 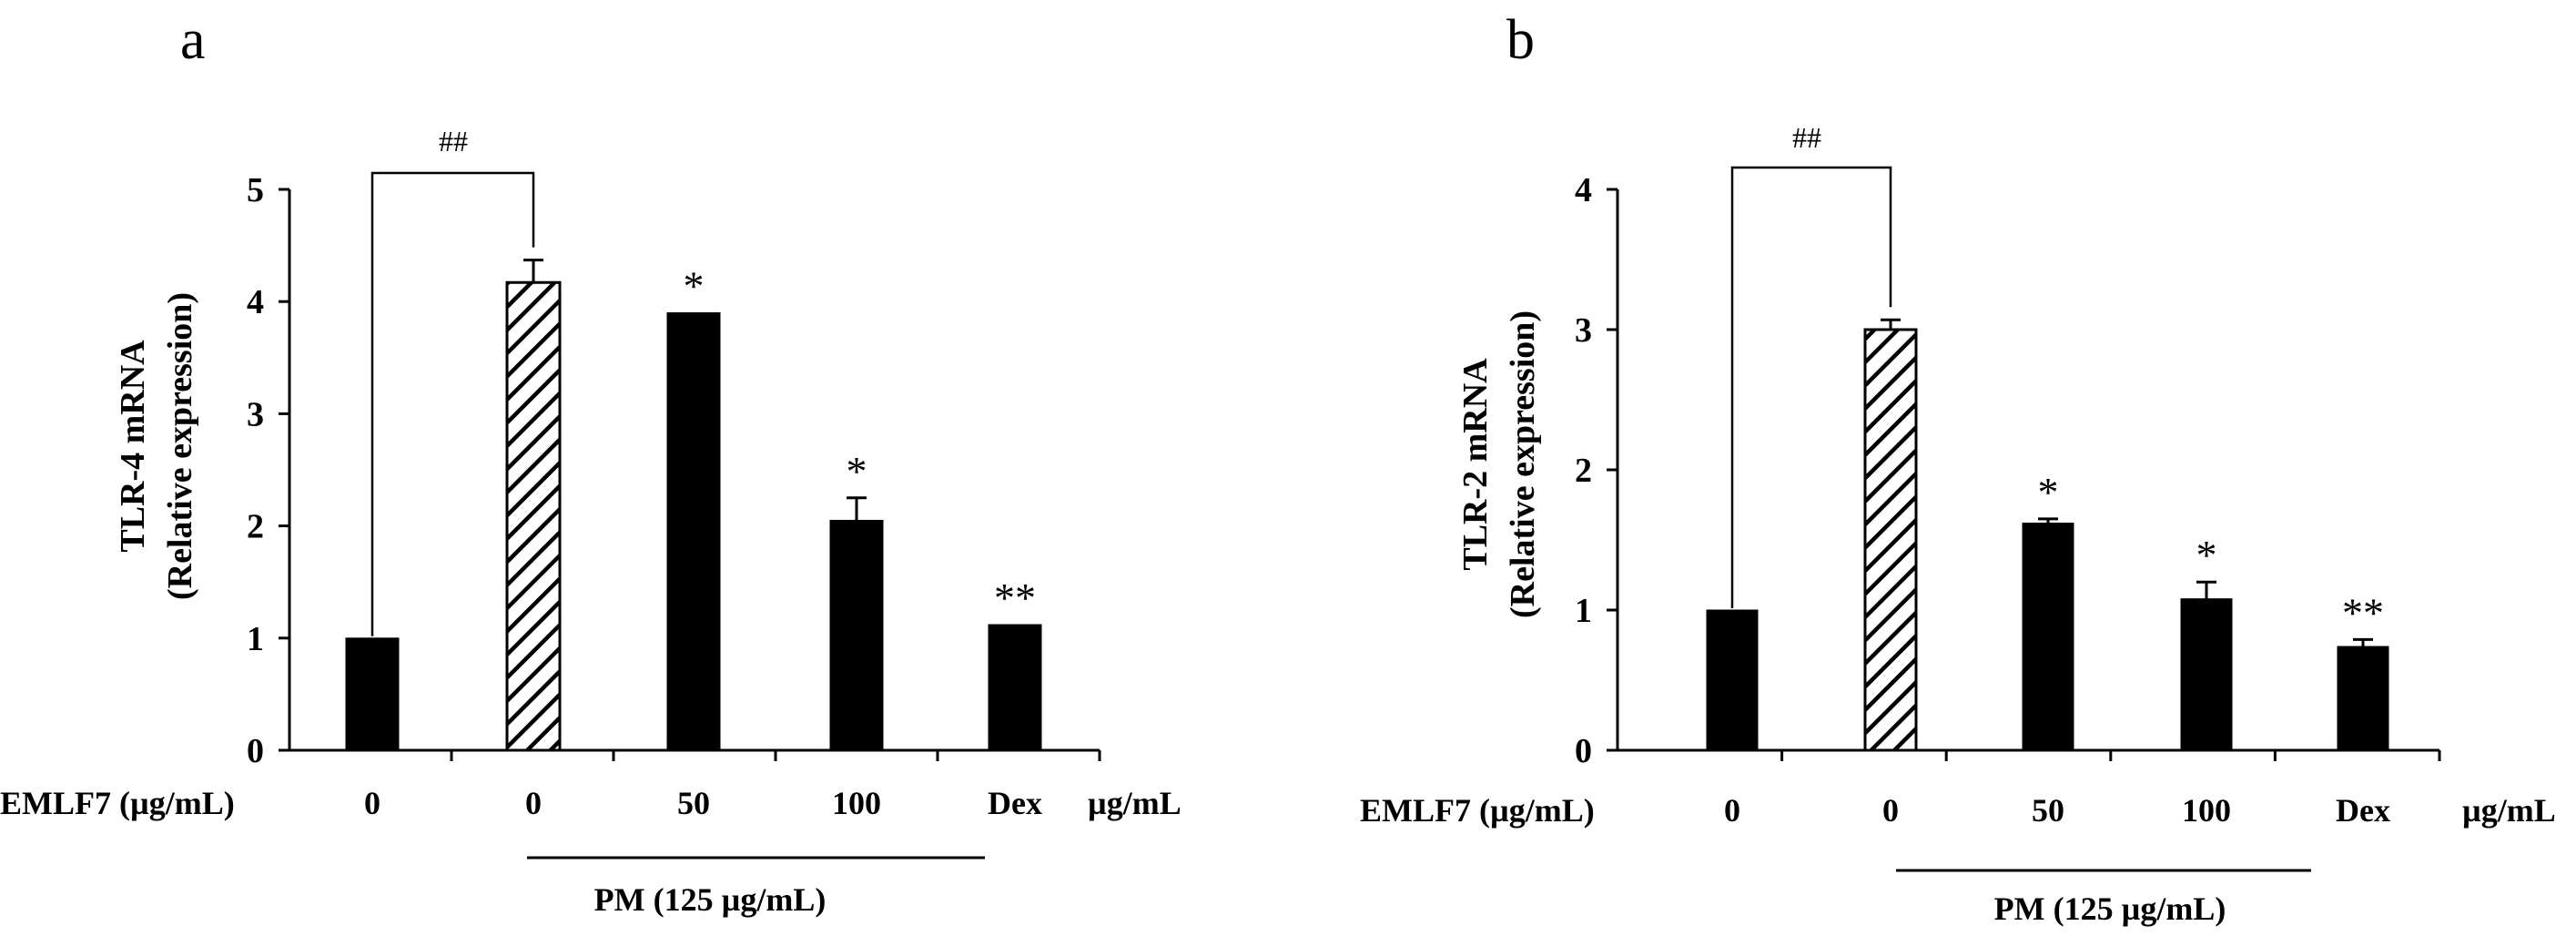 I want to click on panel-letter: b, so click(x=1520, y=40).